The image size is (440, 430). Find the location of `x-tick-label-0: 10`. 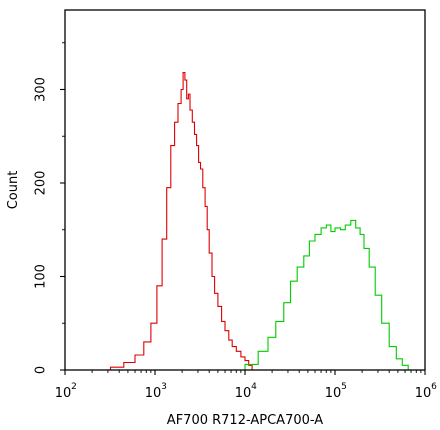

x-tick-label-0: 10 is located at coordinates (63, 393).